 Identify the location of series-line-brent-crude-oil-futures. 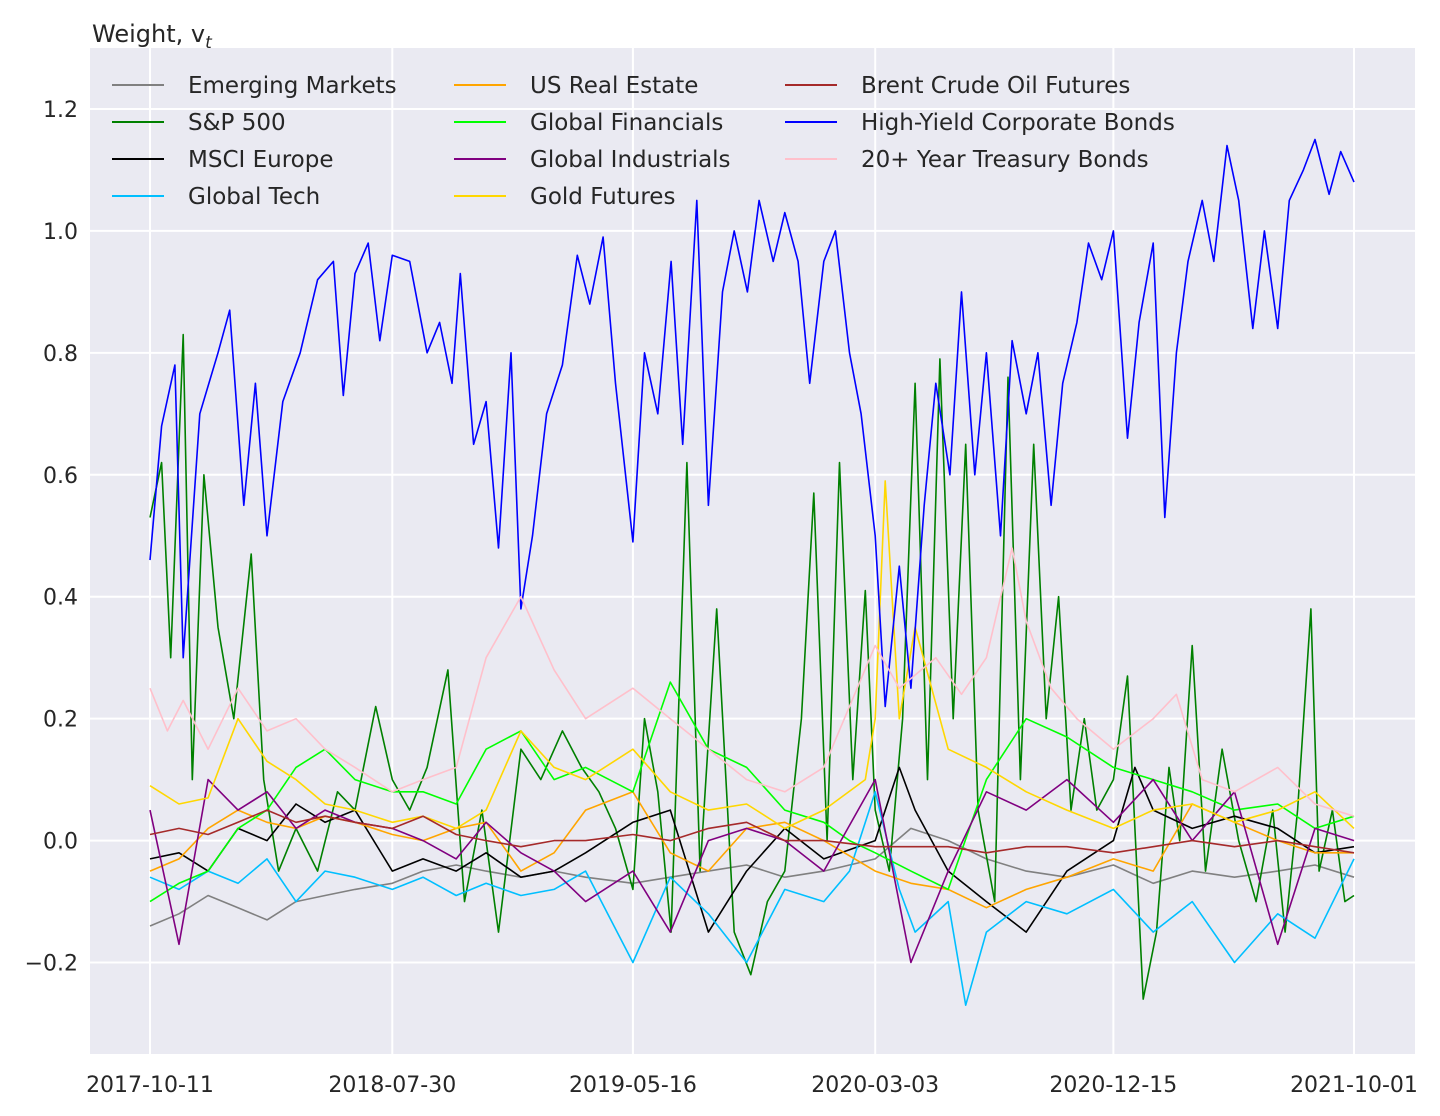
(752, 831).